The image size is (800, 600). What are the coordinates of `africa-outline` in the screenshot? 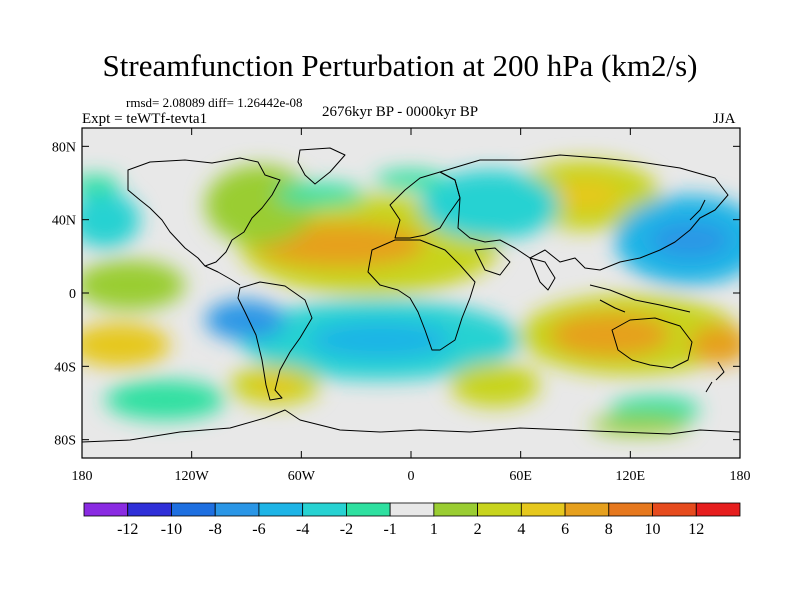 It's located at (421, 295).